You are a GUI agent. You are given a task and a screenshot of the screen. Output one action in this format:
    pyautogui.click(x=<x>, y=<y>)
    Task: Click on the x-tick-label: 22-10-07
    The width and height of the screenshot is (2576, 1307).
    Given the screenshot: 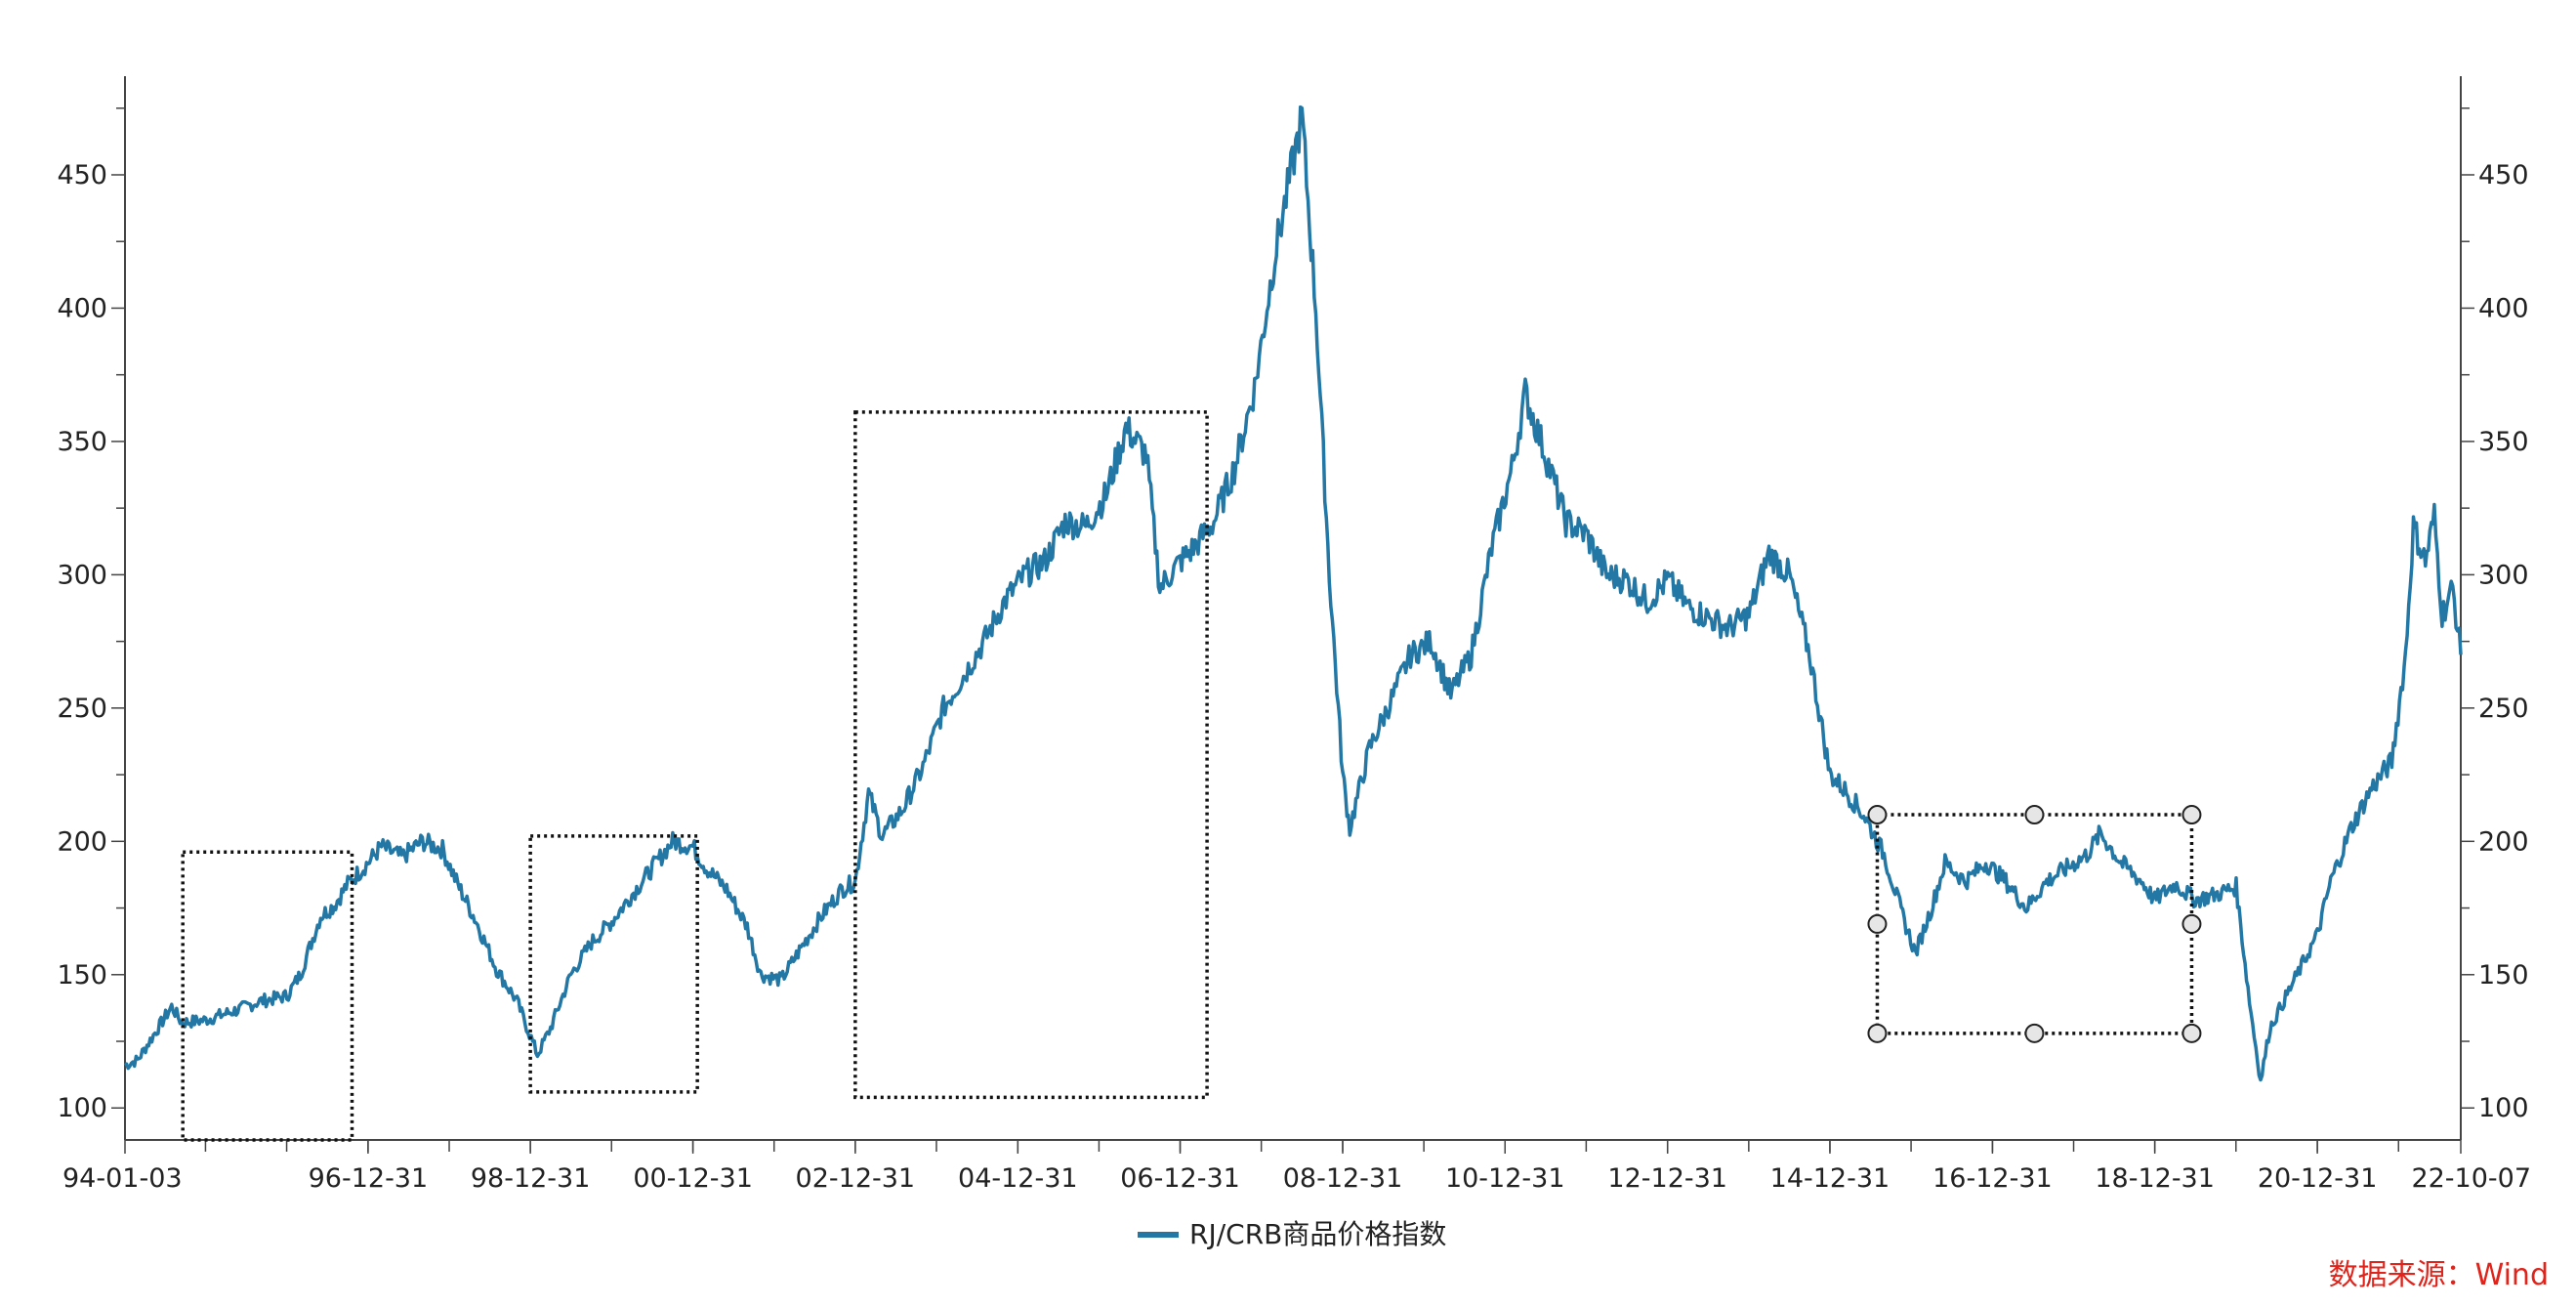 What is the action you would take?
    pyautogui.click(x=2471, y=1178)
    